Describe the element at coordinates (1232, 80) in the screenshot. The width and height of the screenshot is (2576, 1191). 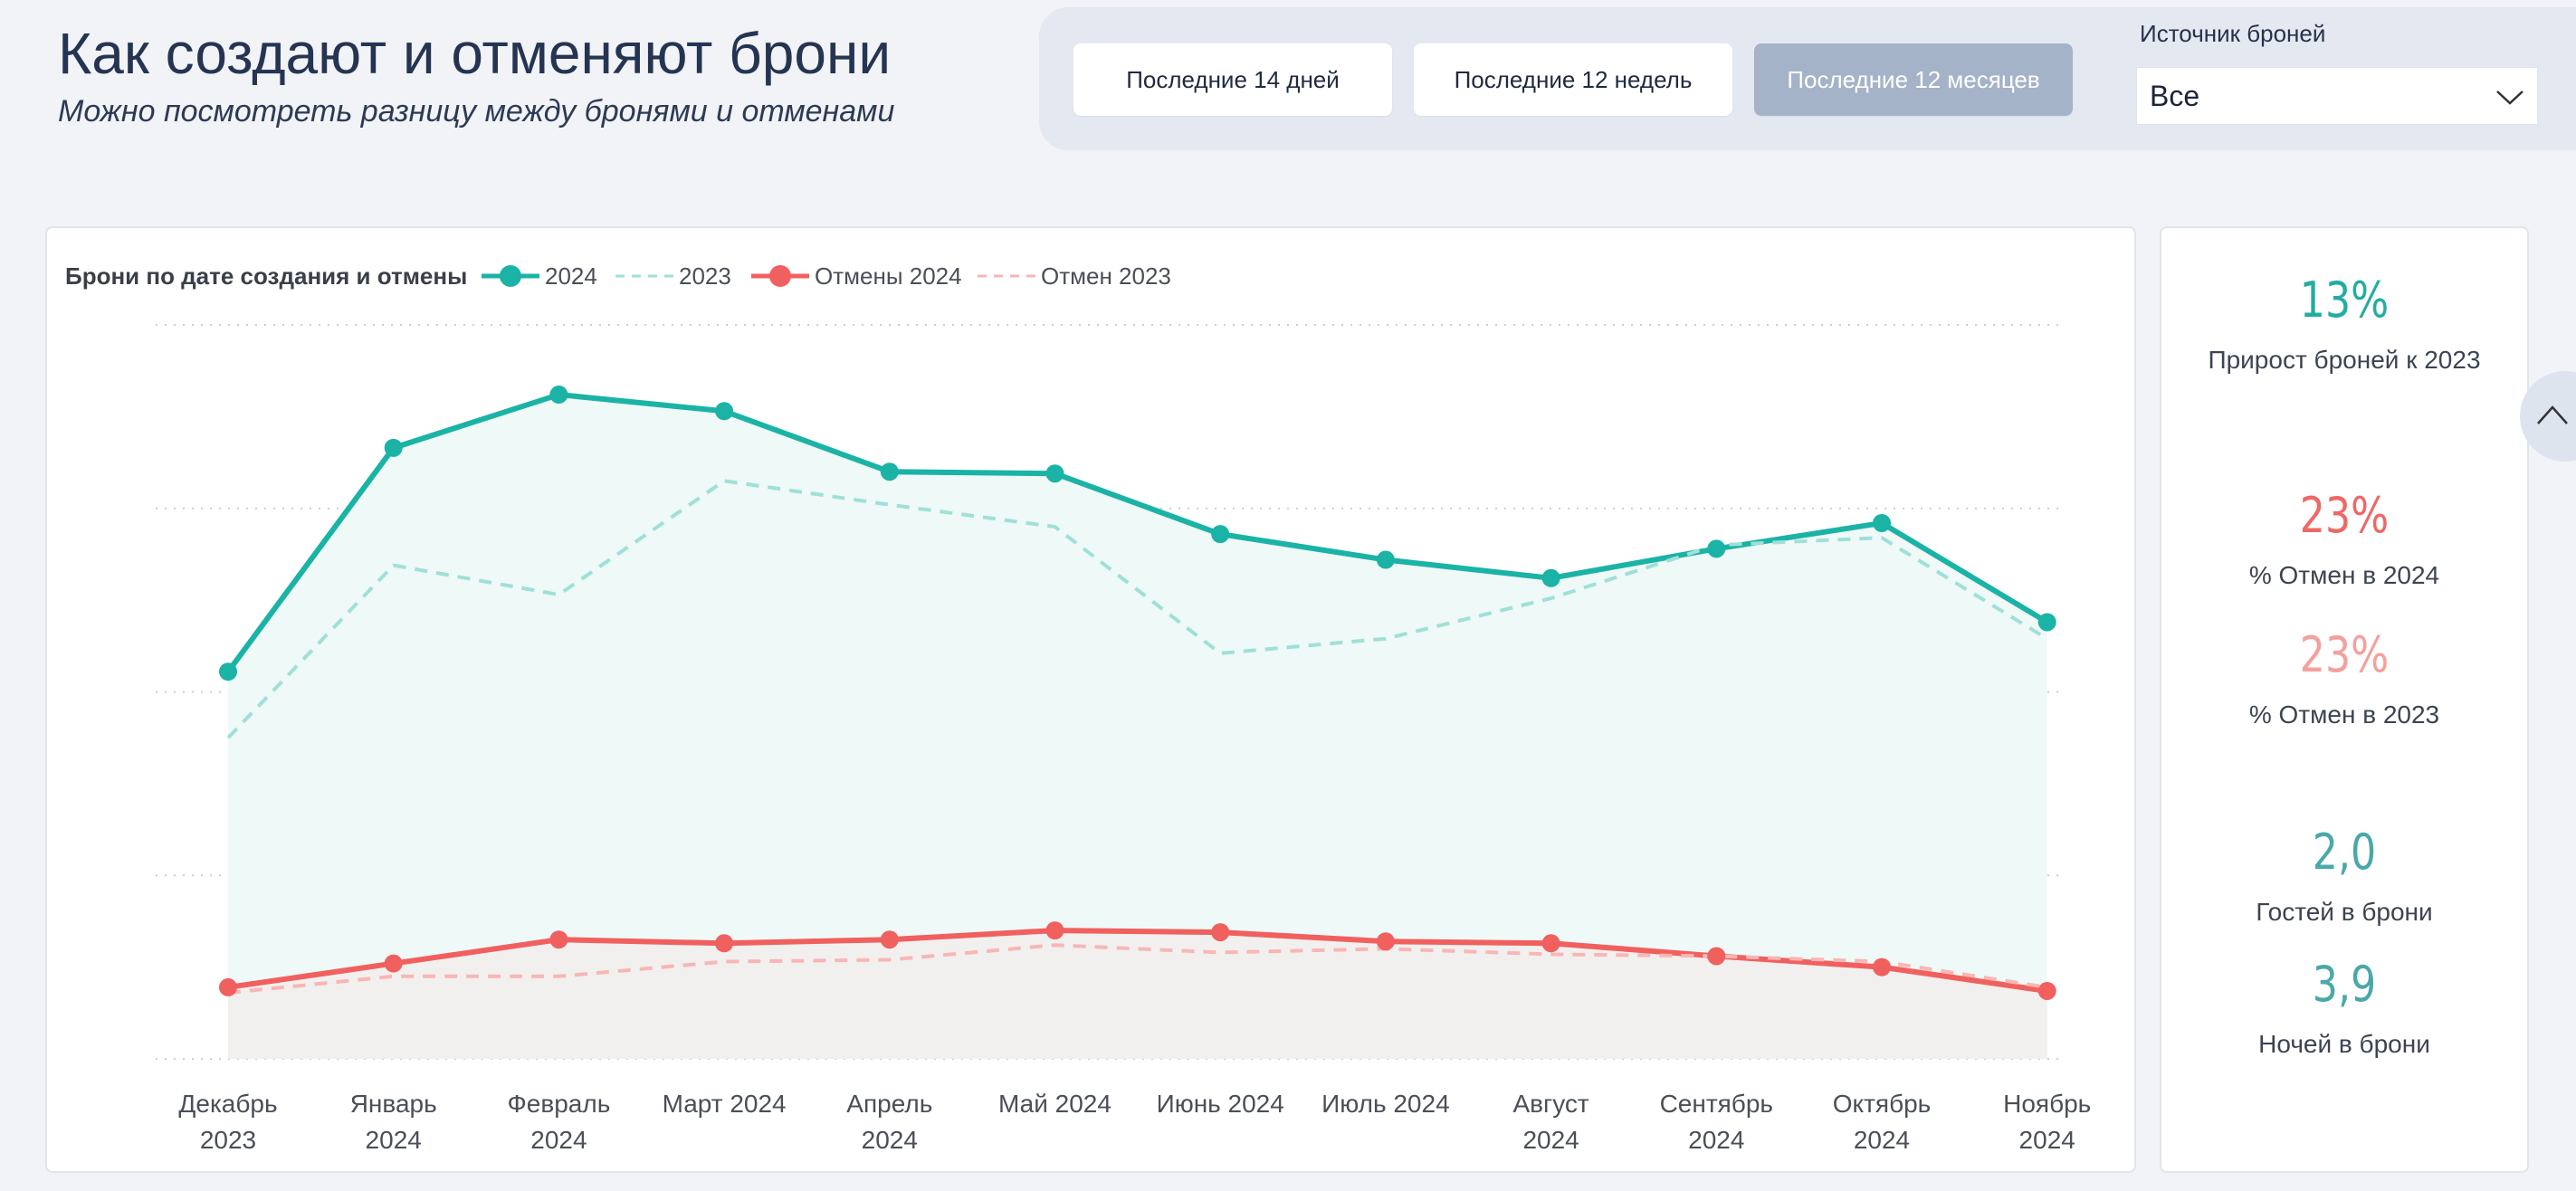
I see `period-14-days-button: Последние 14 дней` at that location.